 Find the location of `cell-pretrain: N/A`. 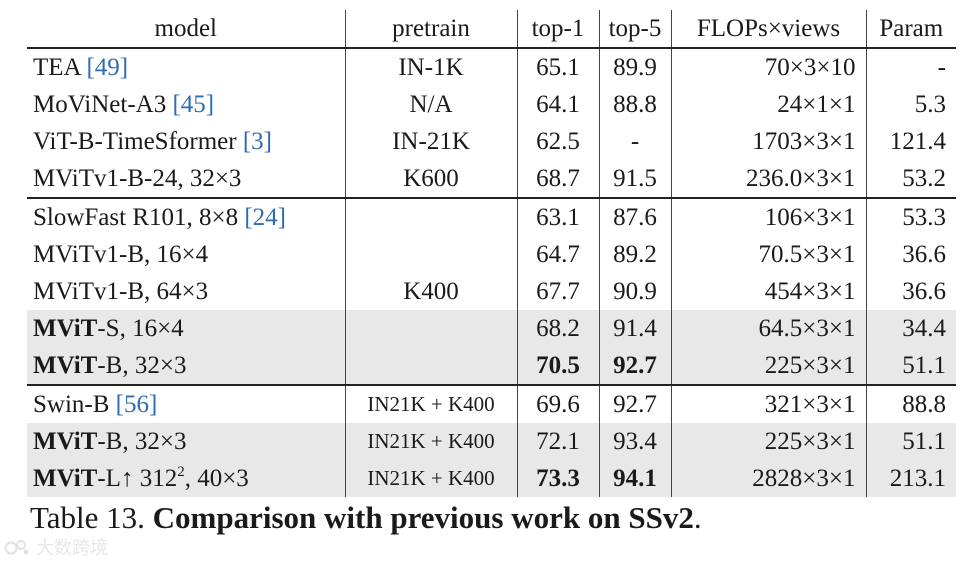

cell-pretrain: N/A is located at coordinates (430, 104).